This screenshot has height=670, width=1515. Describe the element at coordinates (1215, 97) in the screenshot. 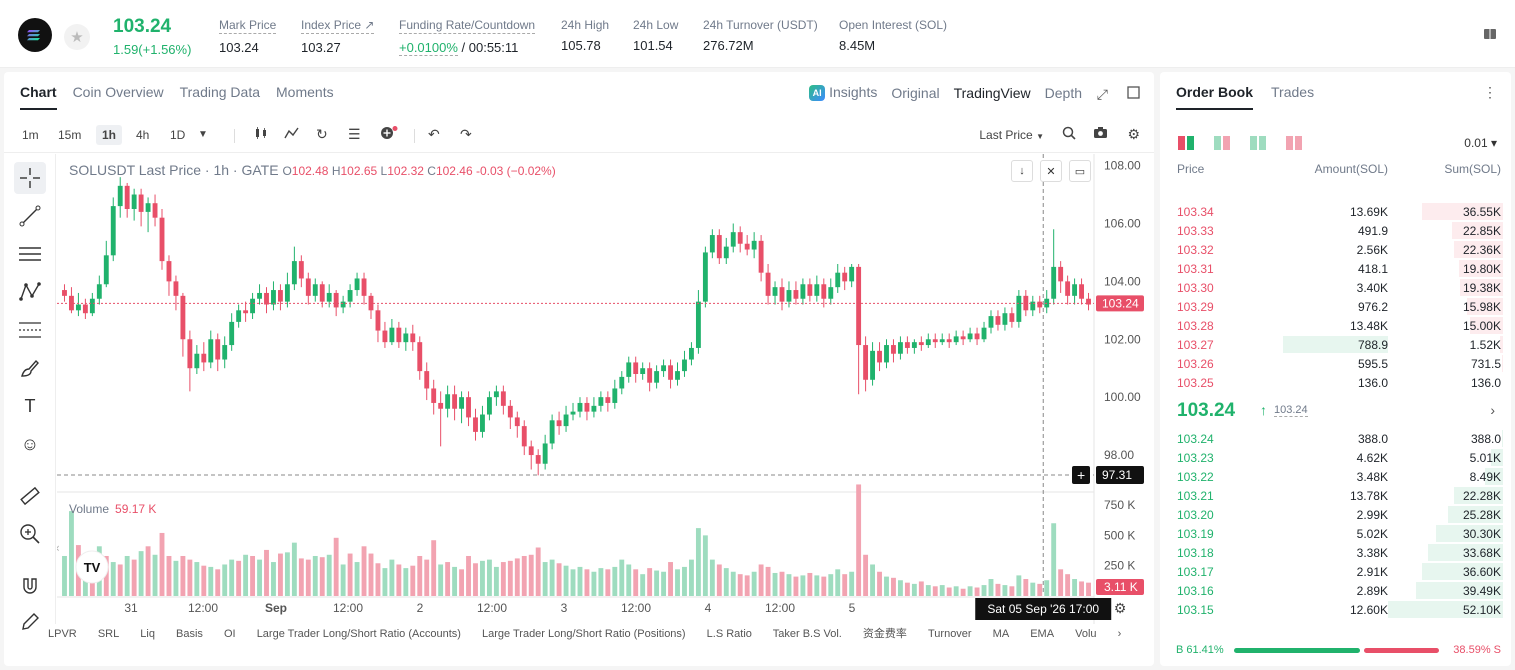

I see `tab-order-book: Order Book` at that location.